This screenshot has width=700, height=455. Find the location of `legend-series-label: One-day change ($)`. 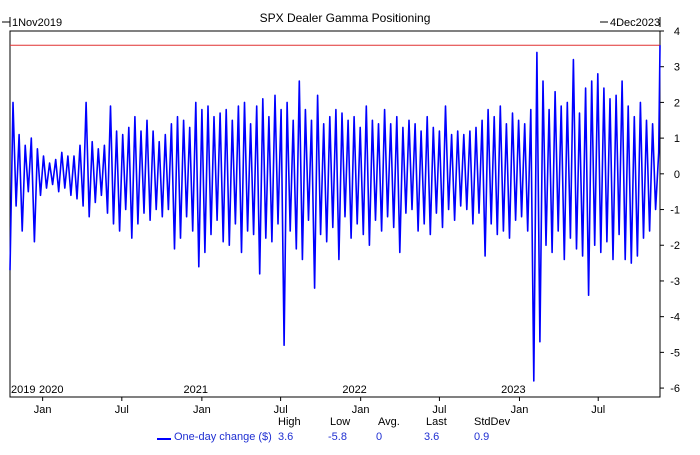

legend-series-label: One-day change ($) is located at coordinates (223, 437).